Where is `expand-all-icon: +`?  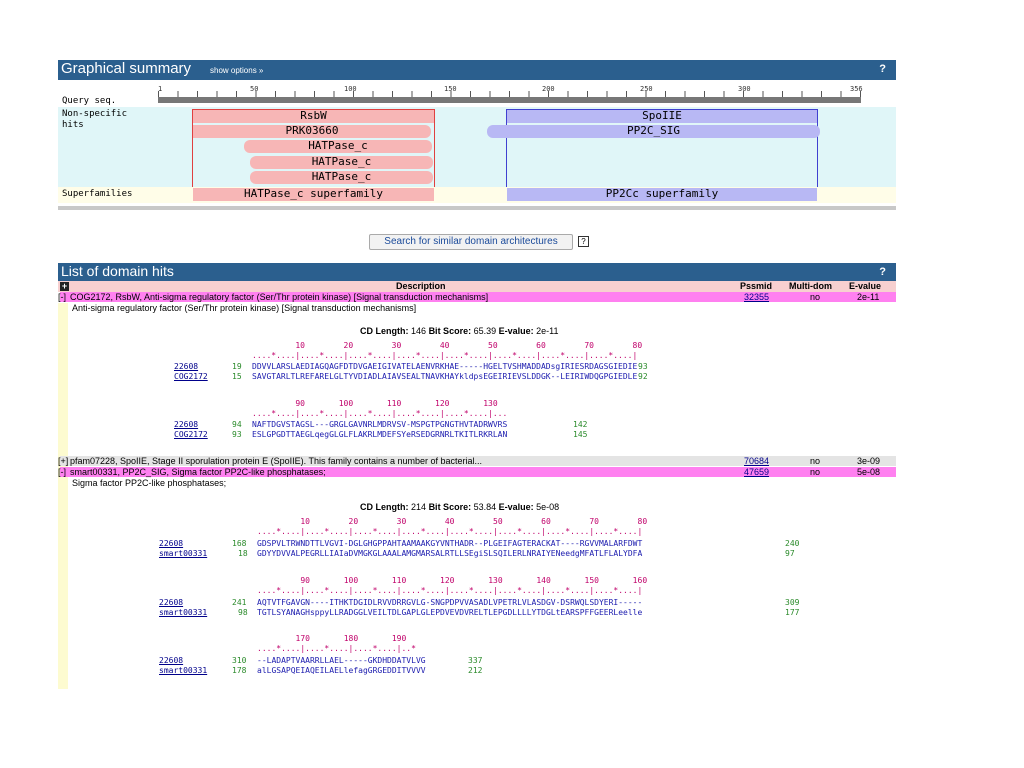
expand-all-icon: + is located at coordinates (64, 286).